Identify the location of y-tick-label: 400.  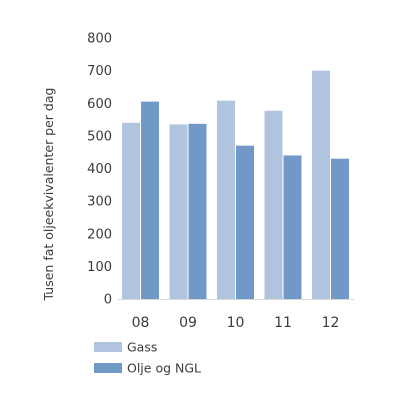
(99, 169).